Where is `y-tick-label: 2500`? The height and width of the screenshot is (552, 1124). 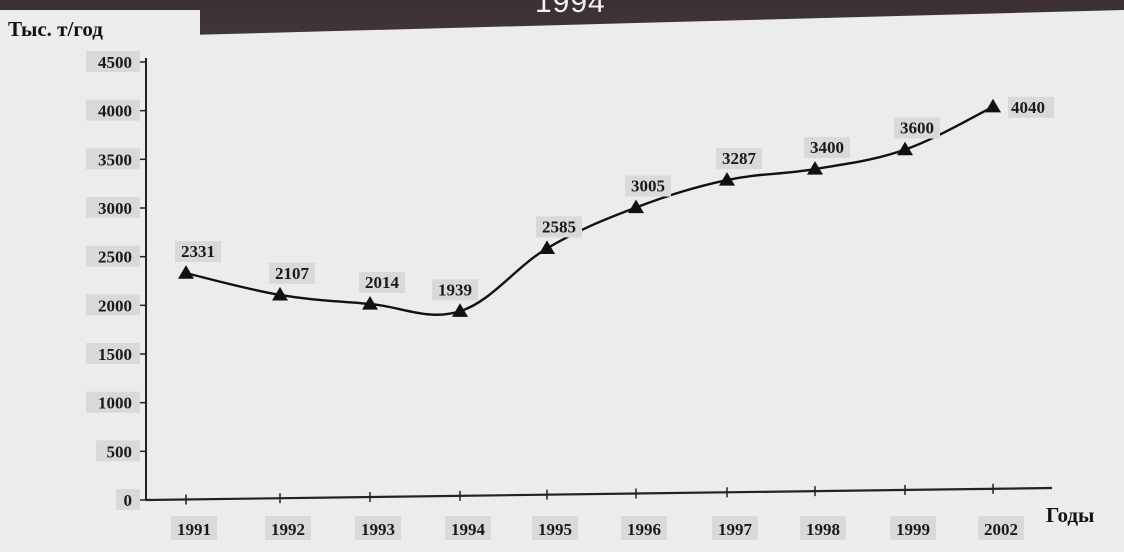 y-tick-label: 2500 is located at coordinates (115, 257).